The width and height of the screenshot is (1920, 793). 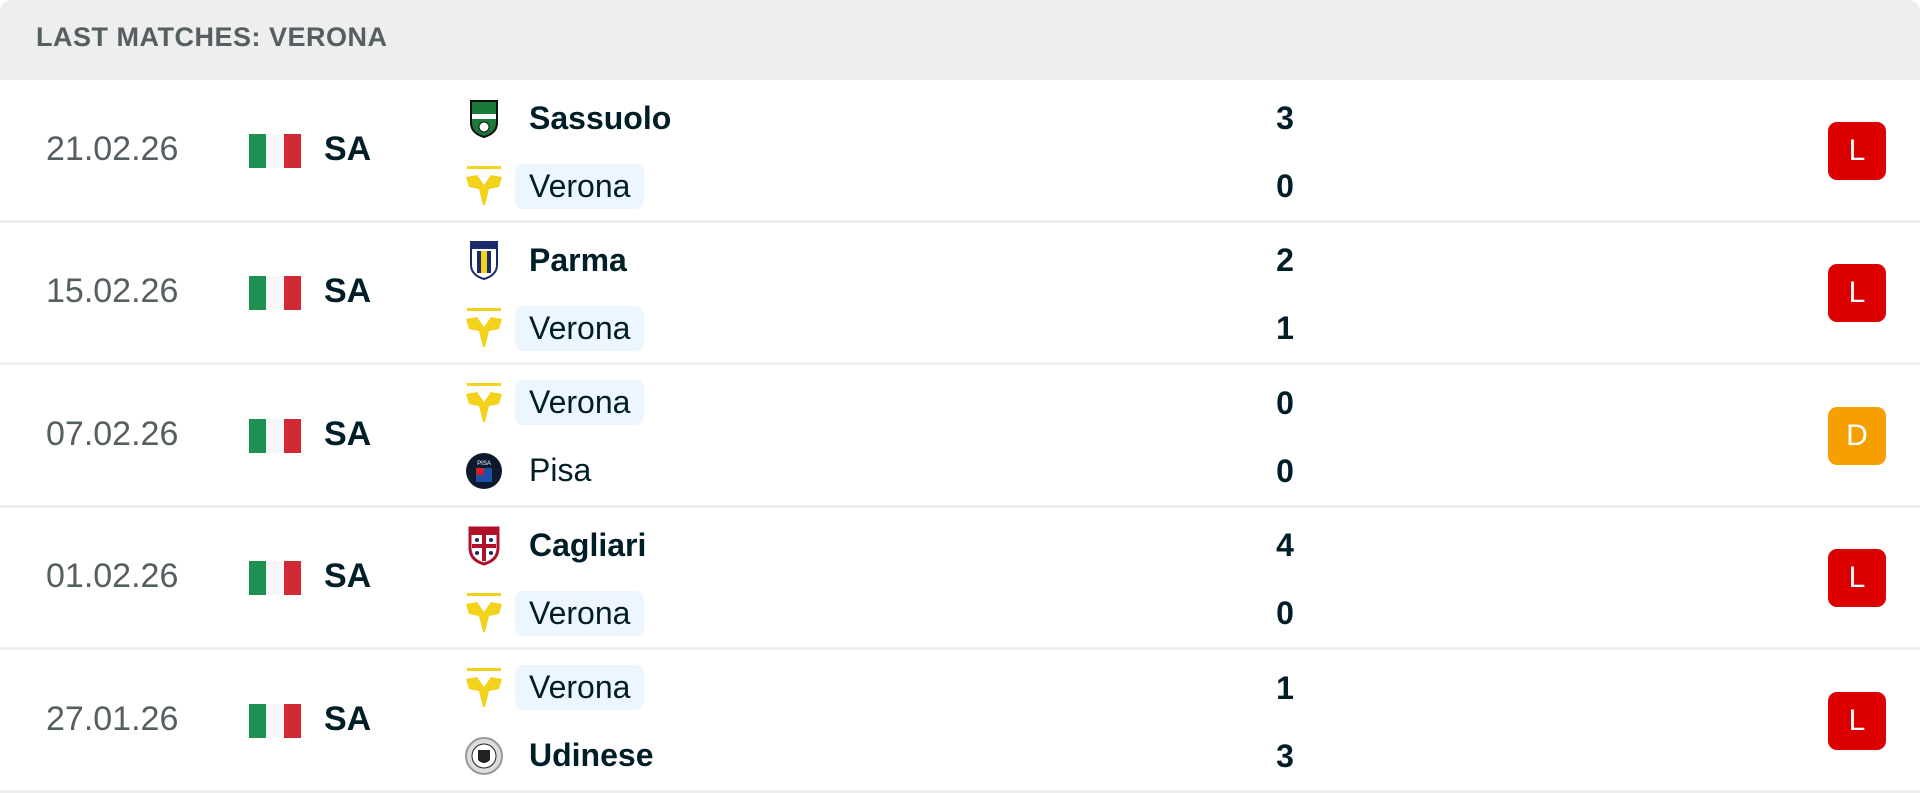 I want to click on svg-text: PISA, so click(x=484, y=464).